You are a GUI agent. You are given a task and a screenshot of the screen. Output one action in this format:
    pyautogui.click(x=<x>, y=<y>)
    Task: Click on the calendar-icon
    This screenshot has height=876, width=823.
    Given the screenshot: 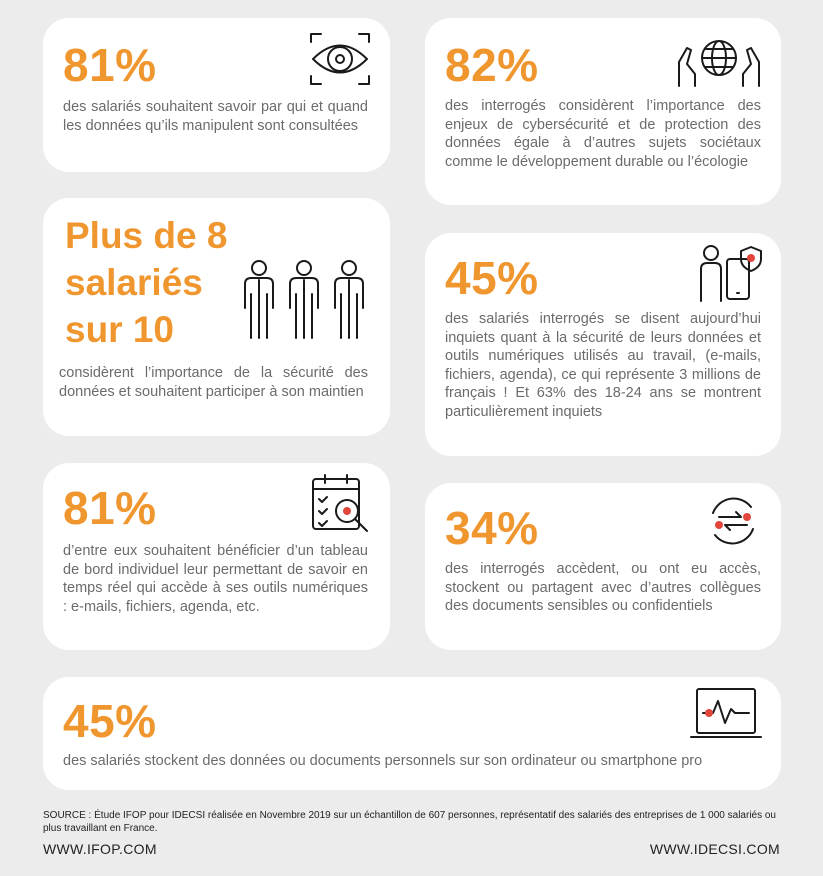 What is the action you would take?
    pyautogui.click(x=340, y=503)
    